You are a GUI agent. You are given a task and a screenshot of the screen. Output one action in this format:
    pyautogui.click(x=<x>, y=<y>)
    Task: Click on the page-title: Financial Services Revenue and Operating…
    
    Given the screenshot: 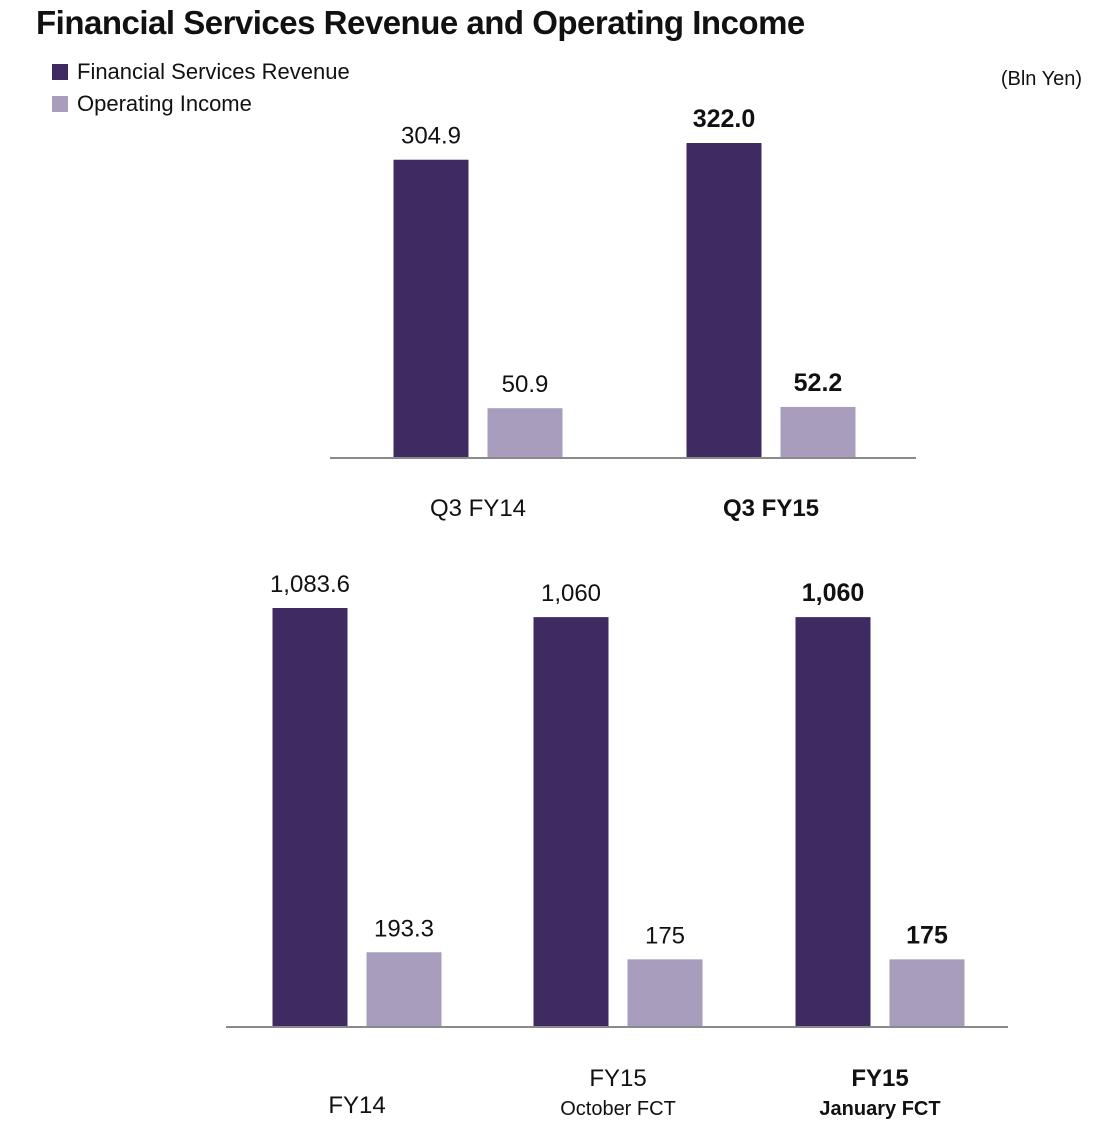 What is the action you would take?
    pyautogui.click(x=420, y=22)
    